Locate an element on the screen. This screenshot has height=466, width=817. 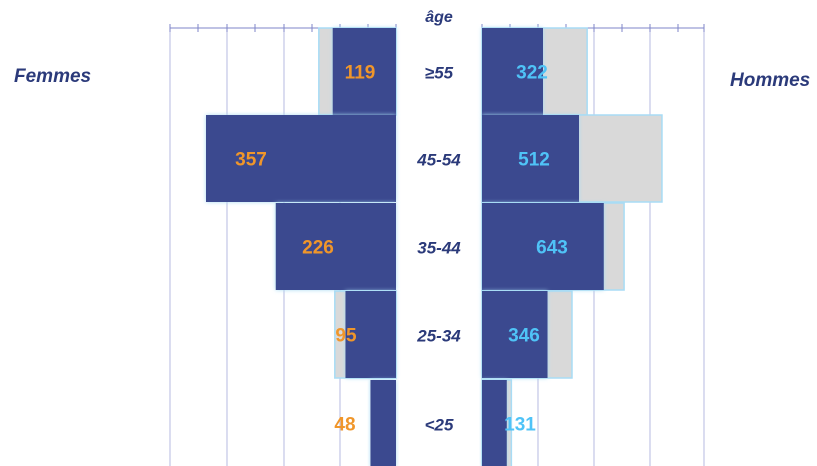
femmes-value-label-4: 48 is located at coordinates (344, 425).